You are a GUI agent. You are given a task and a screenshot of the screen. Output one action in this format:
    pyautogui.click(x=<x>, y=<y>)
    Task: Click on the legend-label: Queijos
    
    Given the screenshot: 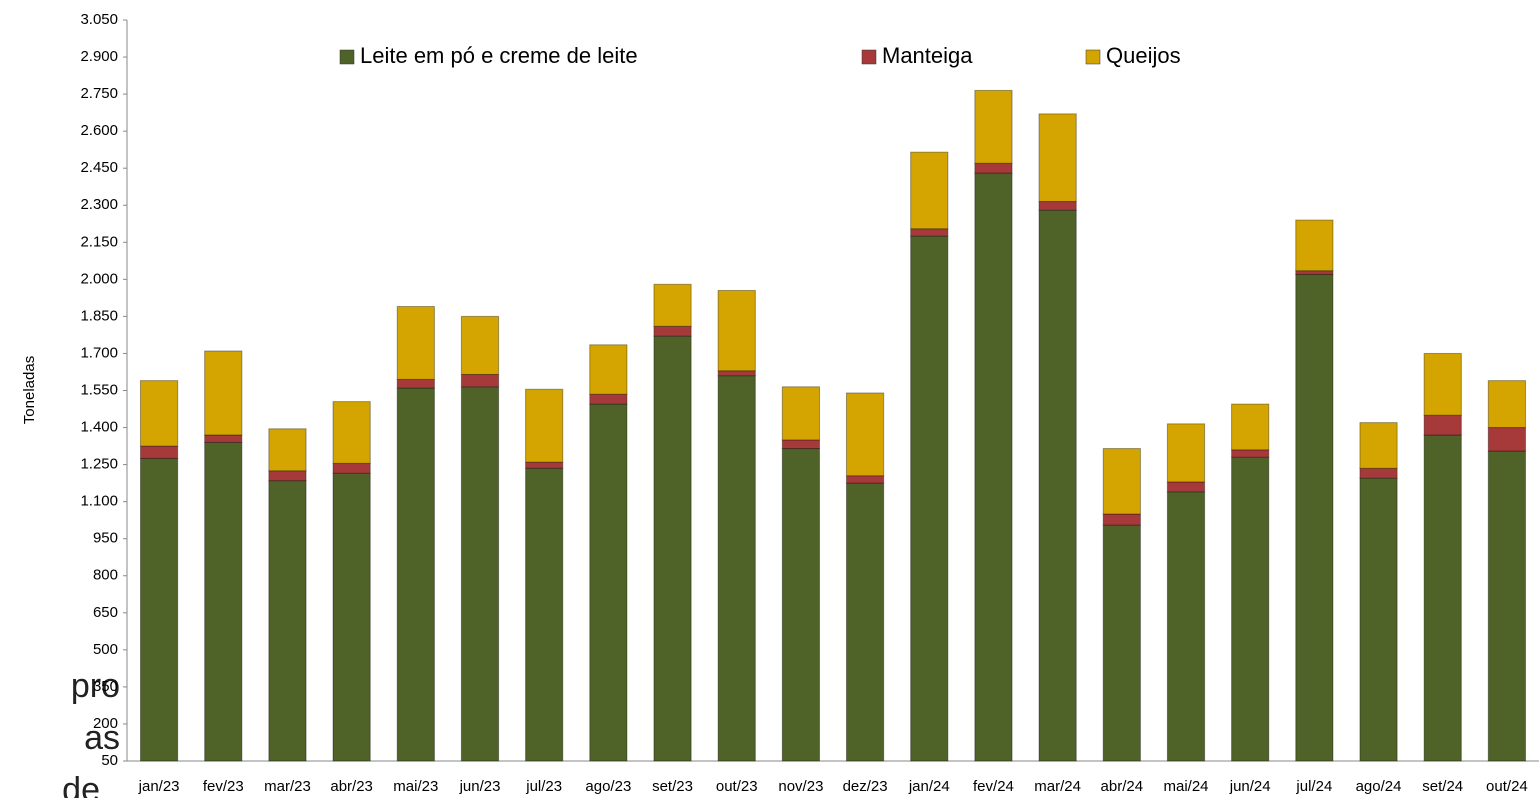 What is the action you would take?
    pyautogui.click(x=1143, y=55)
    